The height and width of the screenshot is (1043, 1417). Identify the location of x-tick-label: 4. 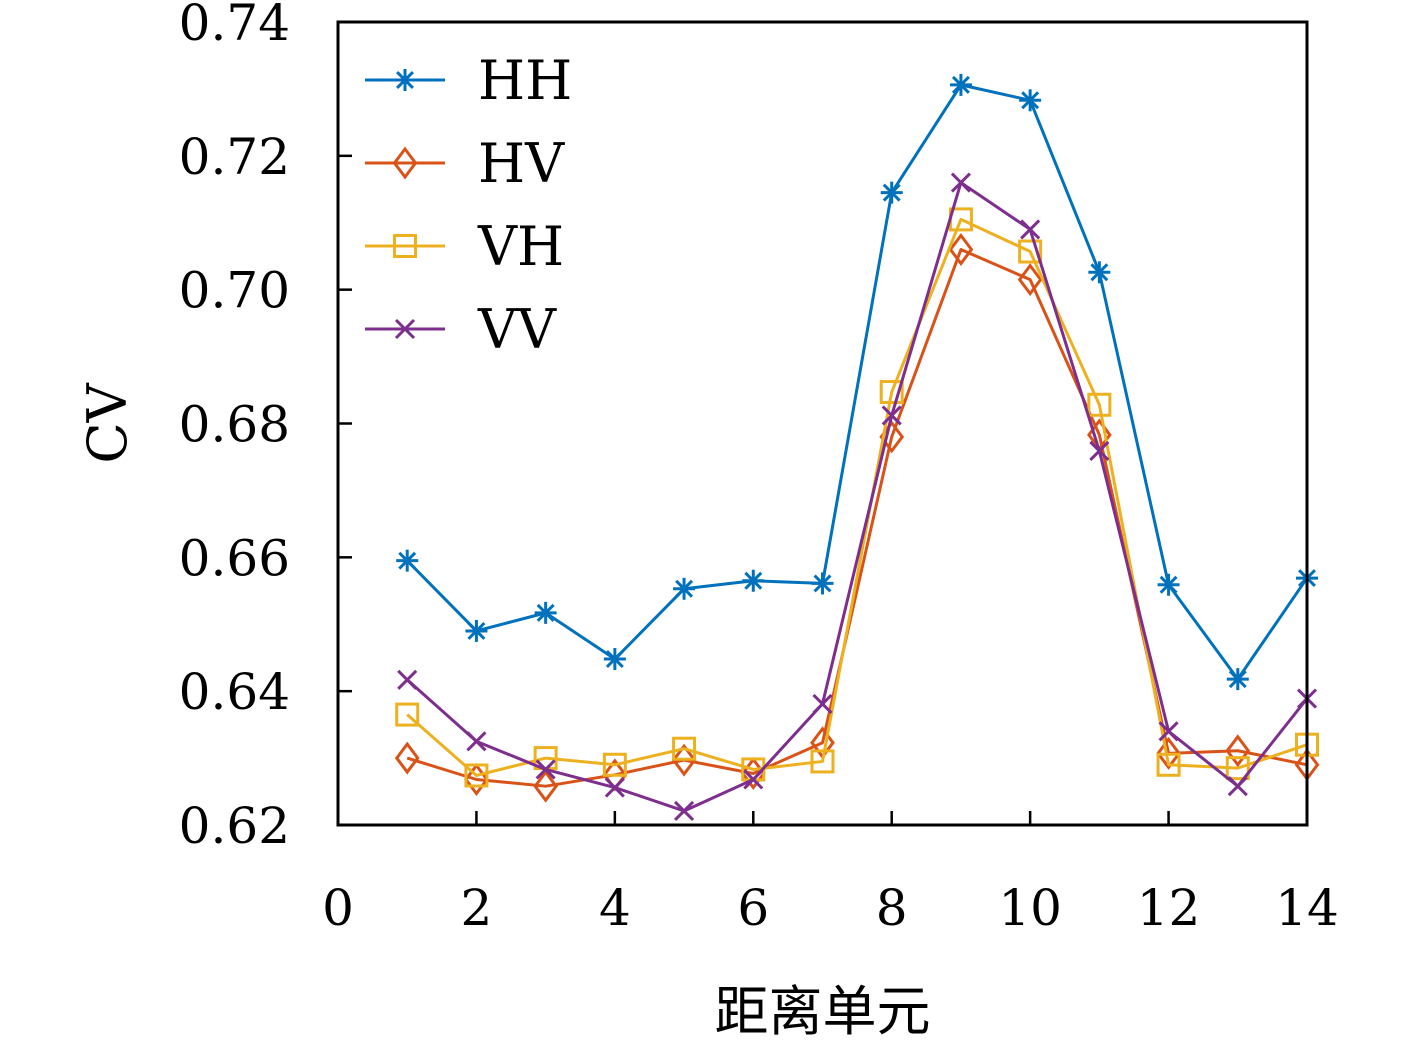
(615, 908).